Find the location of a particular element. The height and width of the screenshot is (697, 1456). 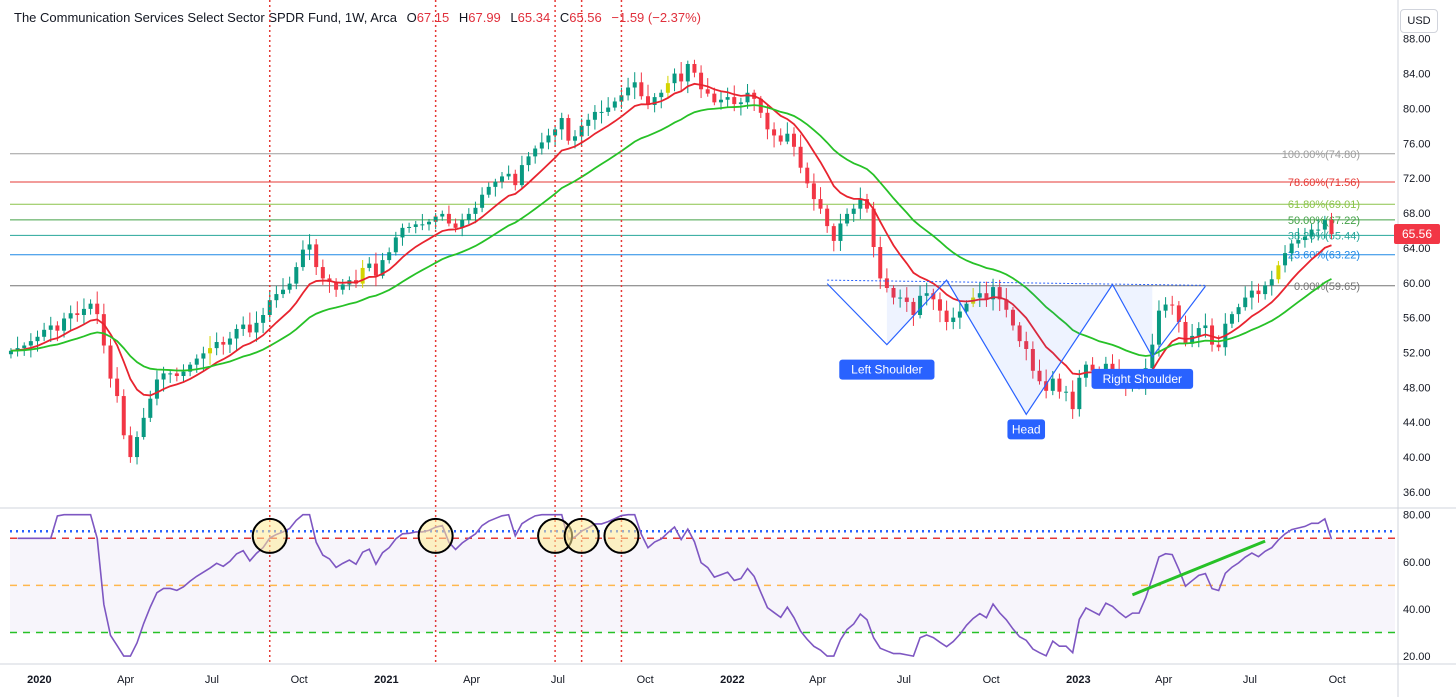

price-tick-label: 52.00 is located at coordinates (1417, 353).